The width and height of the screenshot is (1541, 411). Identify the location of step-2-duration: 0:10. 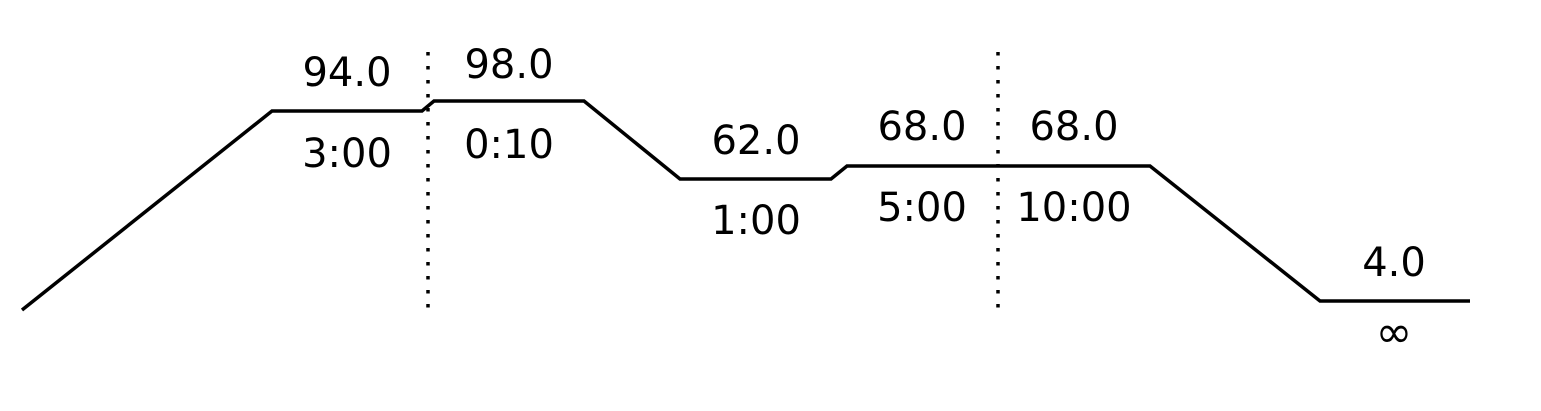
(509, 145).